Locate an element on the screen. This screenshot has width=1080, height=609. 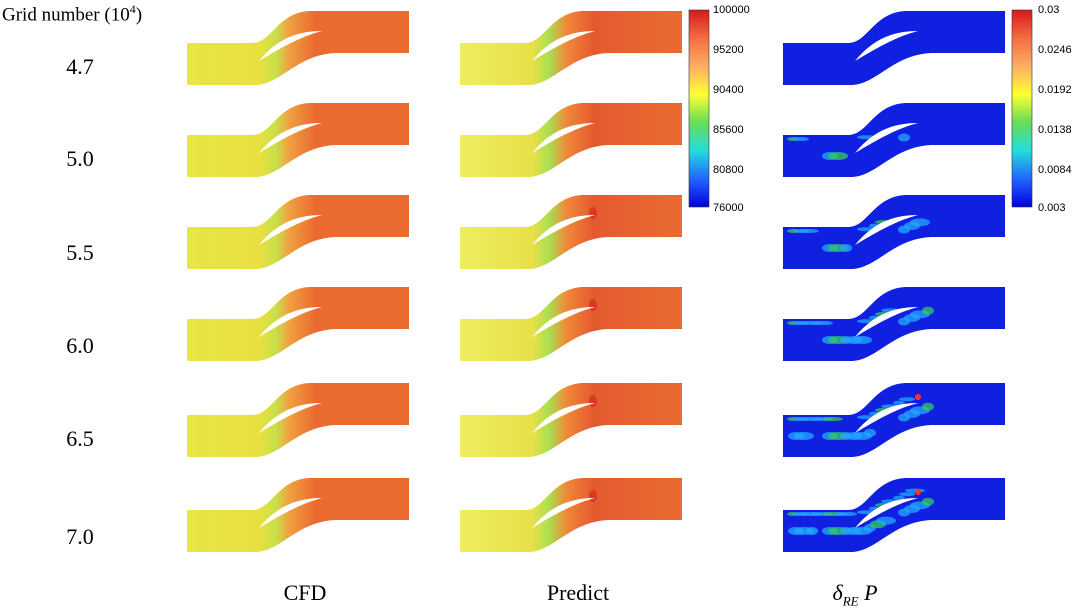
row-label-5: 6.5 is located at coordinates (80, 438).